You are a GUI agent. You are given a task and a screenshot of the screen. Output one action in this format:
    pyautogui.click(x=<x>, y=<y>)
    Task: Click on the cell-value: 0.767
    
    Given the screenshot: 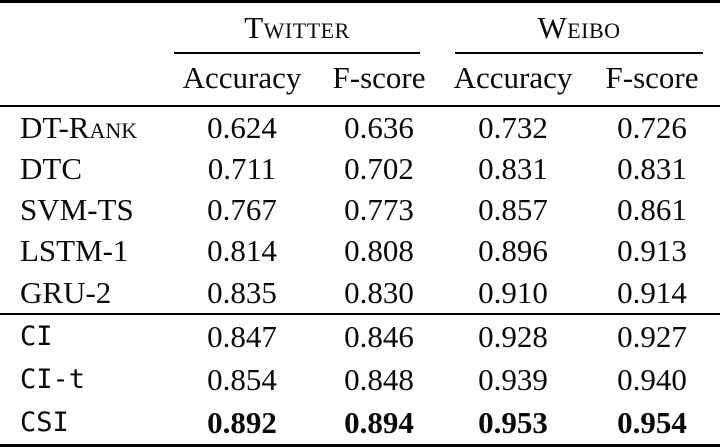 What is the action you would take?
    pyautogui.click(x=242, y=210)
    